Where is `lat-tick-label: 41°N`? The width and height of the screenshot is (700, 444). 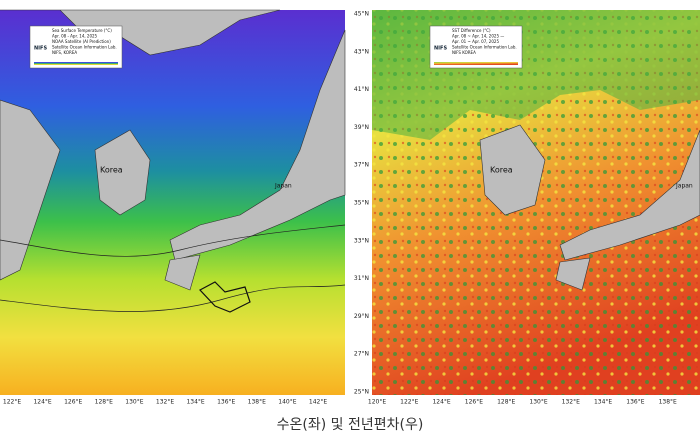 lat-tick-label: 41°N is located at coordinates (361, 89).